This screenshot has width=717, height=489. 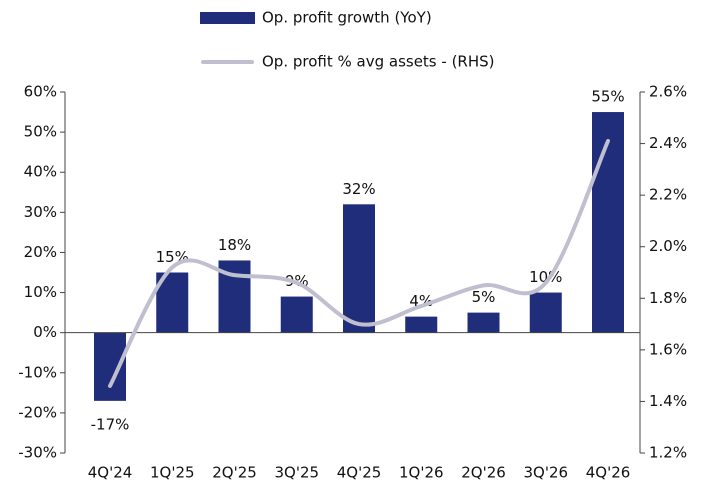 What do you see at coordinates (668, 453) in the screenshot?
I see `y2-tick-label: 1.2%` at bounding box center [668, 453].